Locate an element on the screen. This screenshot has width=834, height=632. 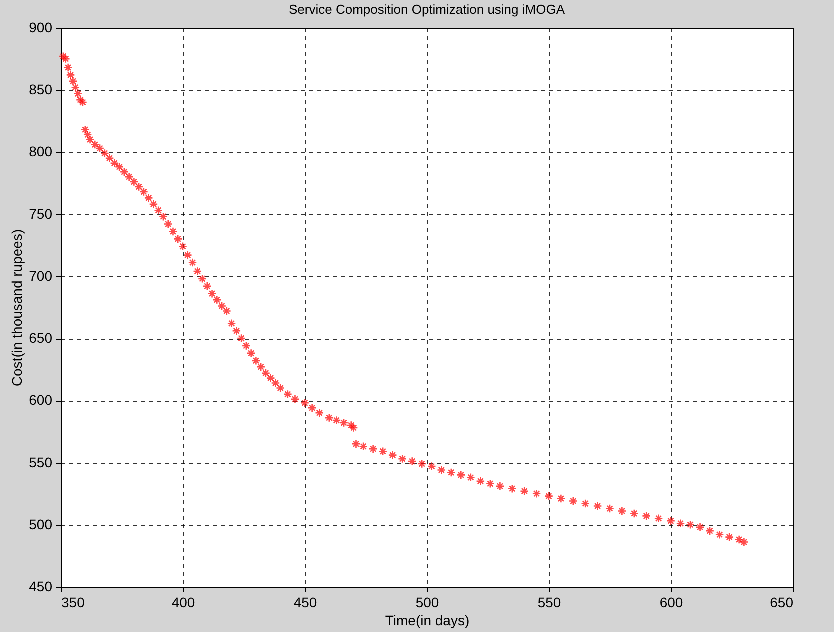
x-tick-label: 500 is located at coordinates (428, 602).